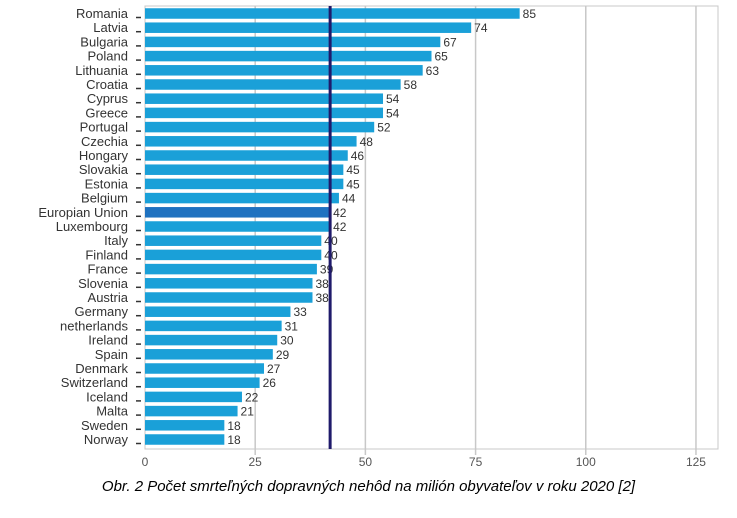  Describe the element at coordinates (110, 27) in the screenshot. I see `category-label-latvia: Latvia` at that location.